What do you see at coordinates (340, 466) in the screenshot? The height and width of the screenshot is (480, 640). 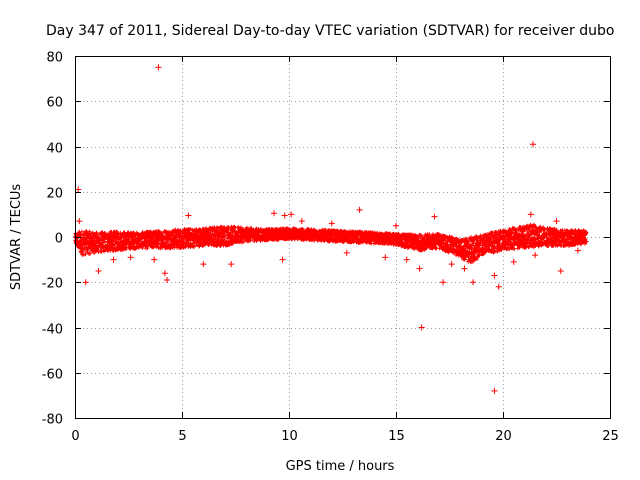 I see `x-axis-label: GPS time / hours` at bounding box center [340, 466].